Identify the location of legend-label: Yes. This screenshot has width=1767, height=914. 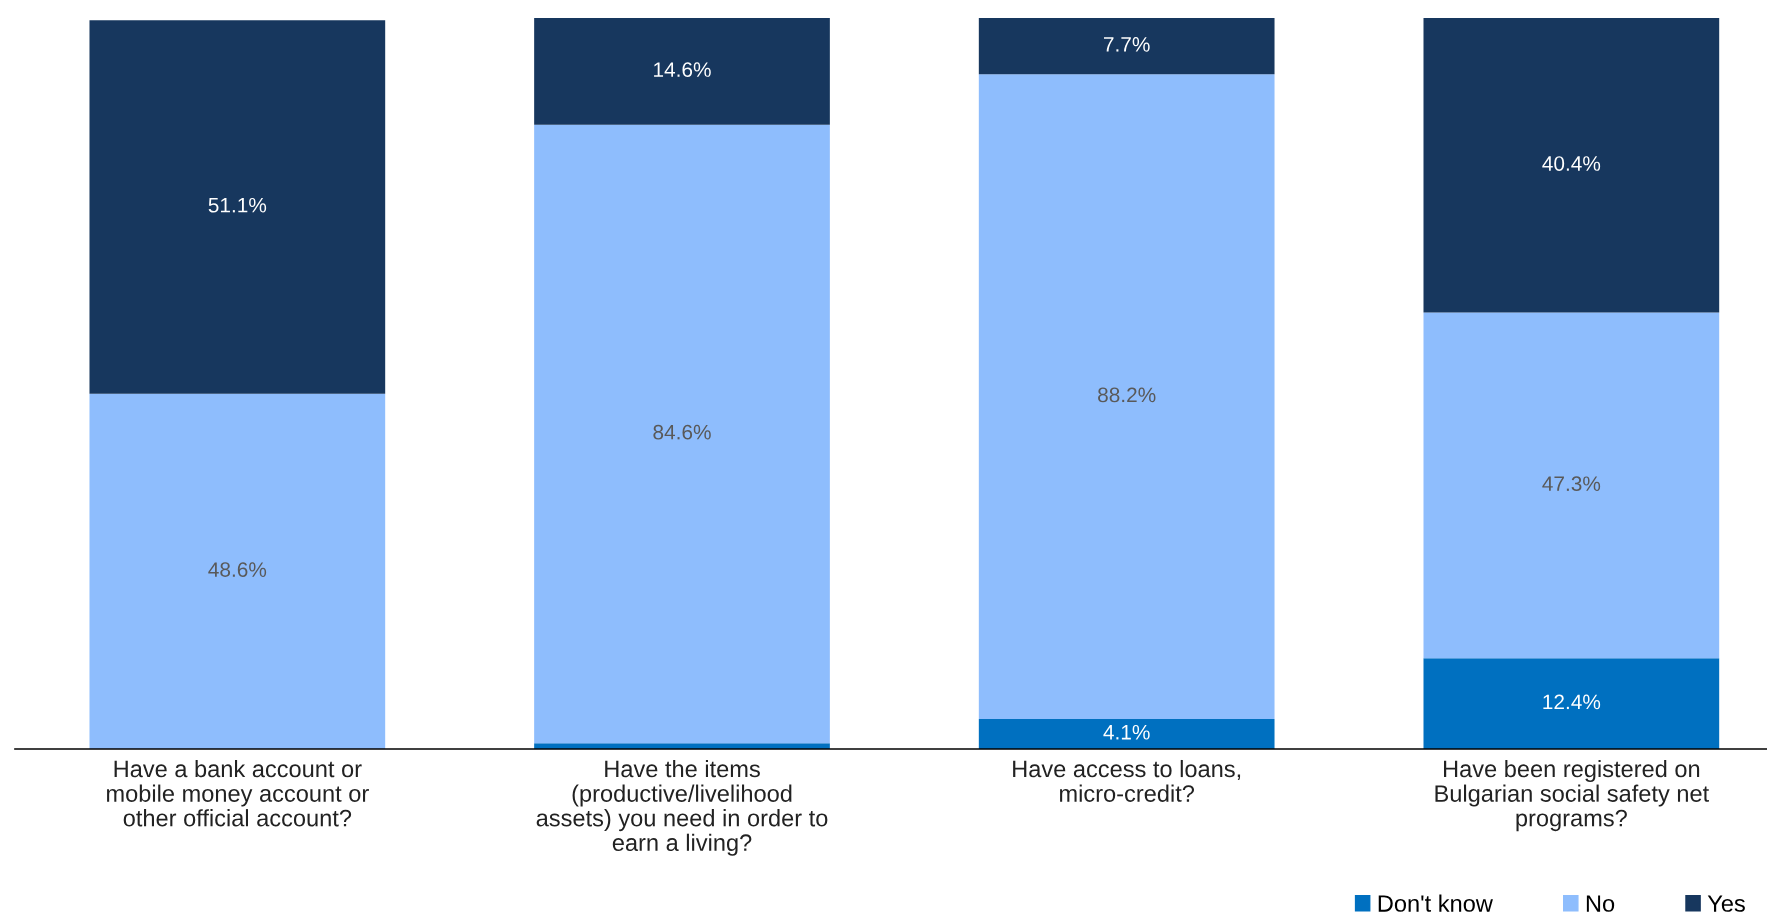
(1726, 903).